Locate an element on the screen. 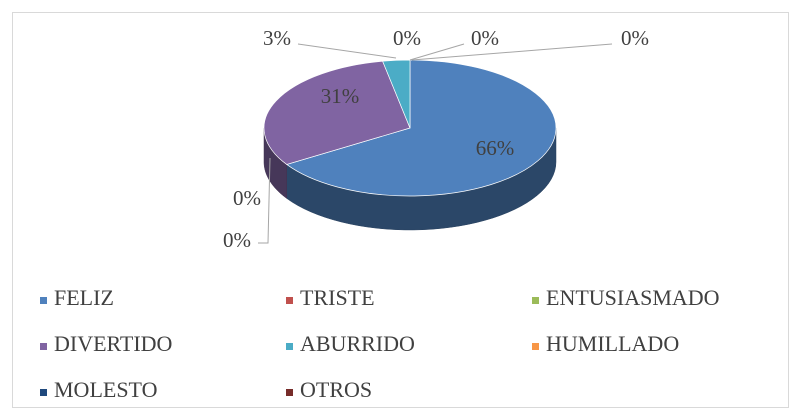 The width and height of the screenshot is (801, 419). legend-label: ENTUSIASMADO is located at coordinates (633, 297).